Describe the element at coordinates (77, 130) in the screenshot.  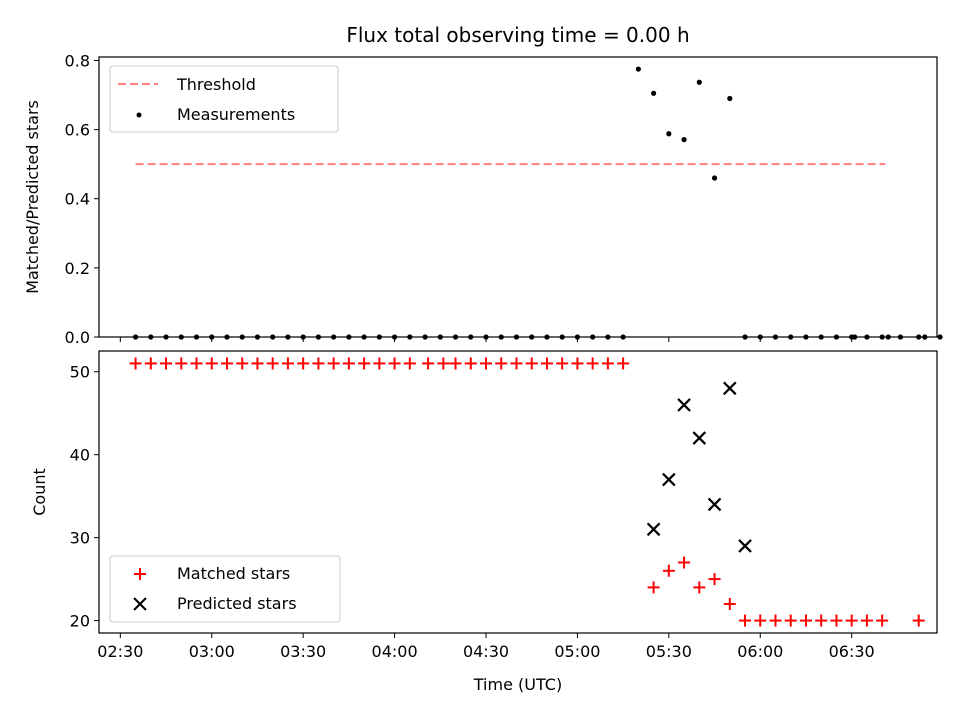
I see `top-y-tick-label: 0.6` at that location.